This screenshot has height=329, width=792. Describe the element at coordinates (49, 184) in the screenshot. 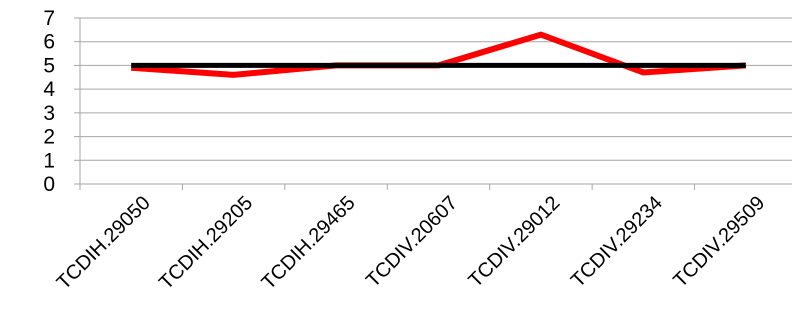

I see `y-tick-label-0: 0` at that location.